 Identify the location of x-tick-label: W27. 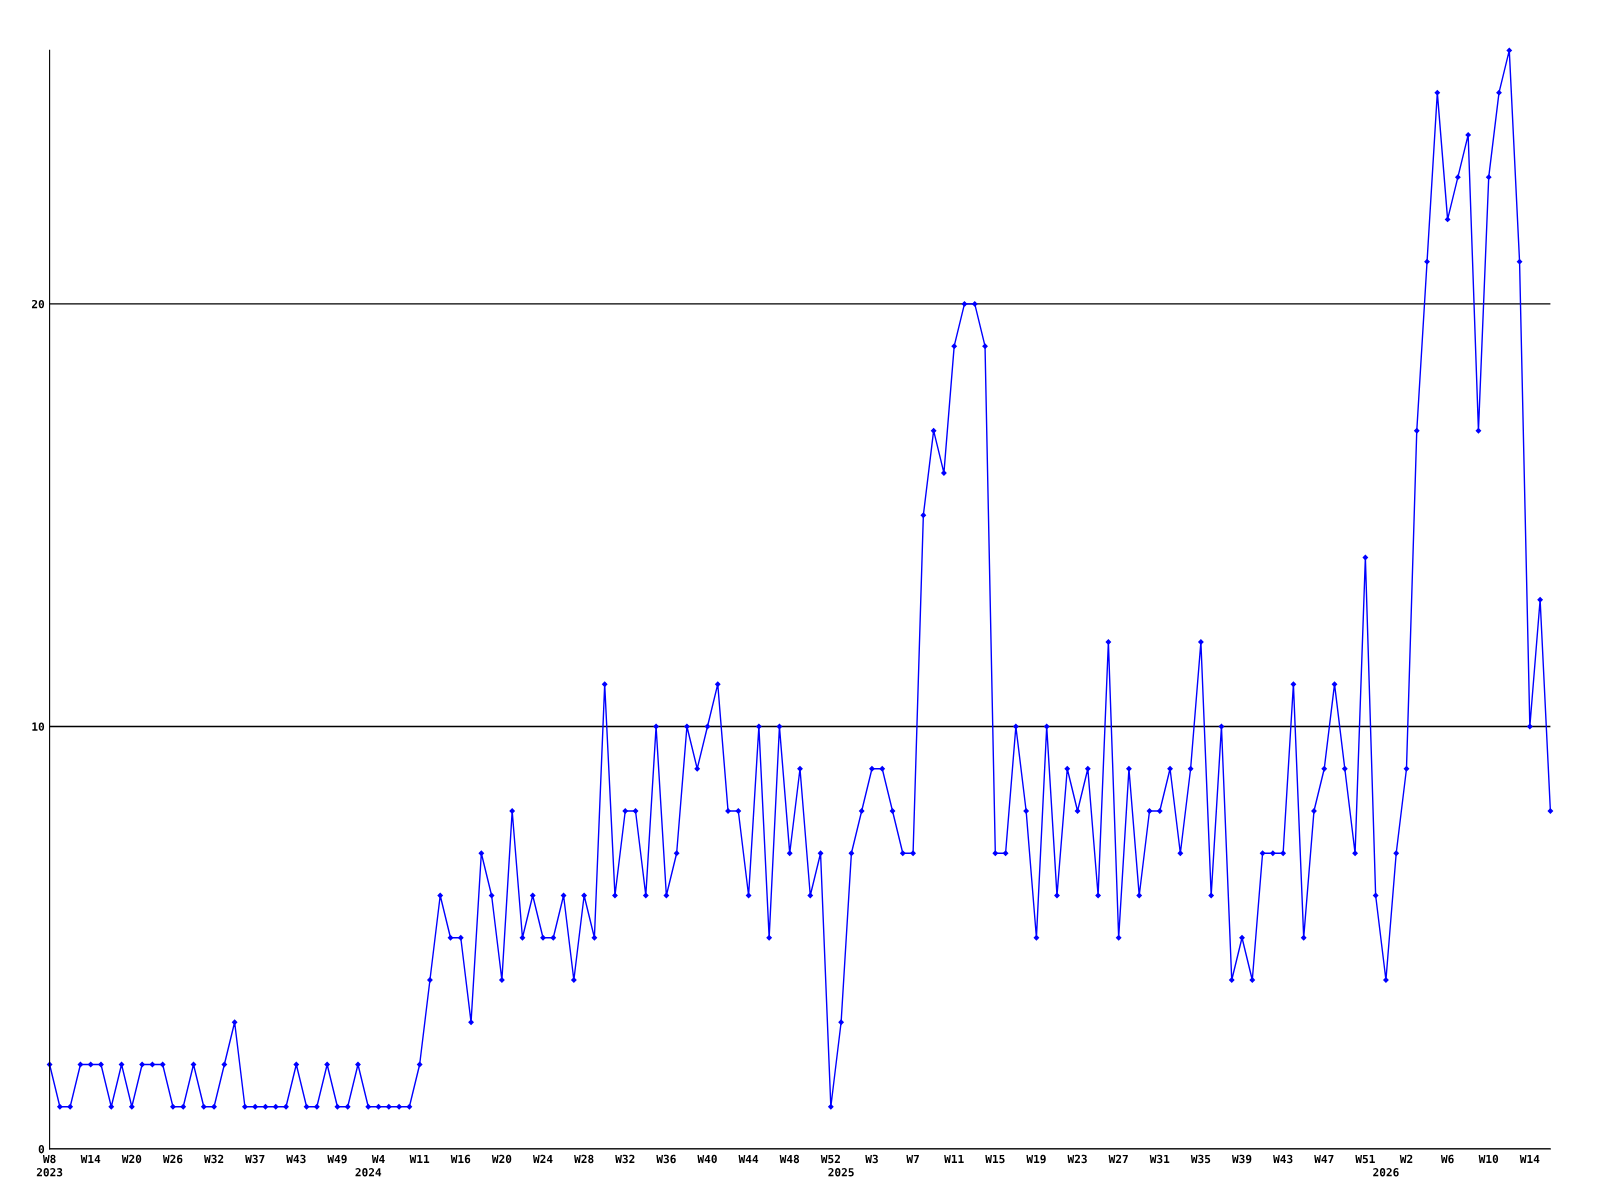
(1118, 1158).